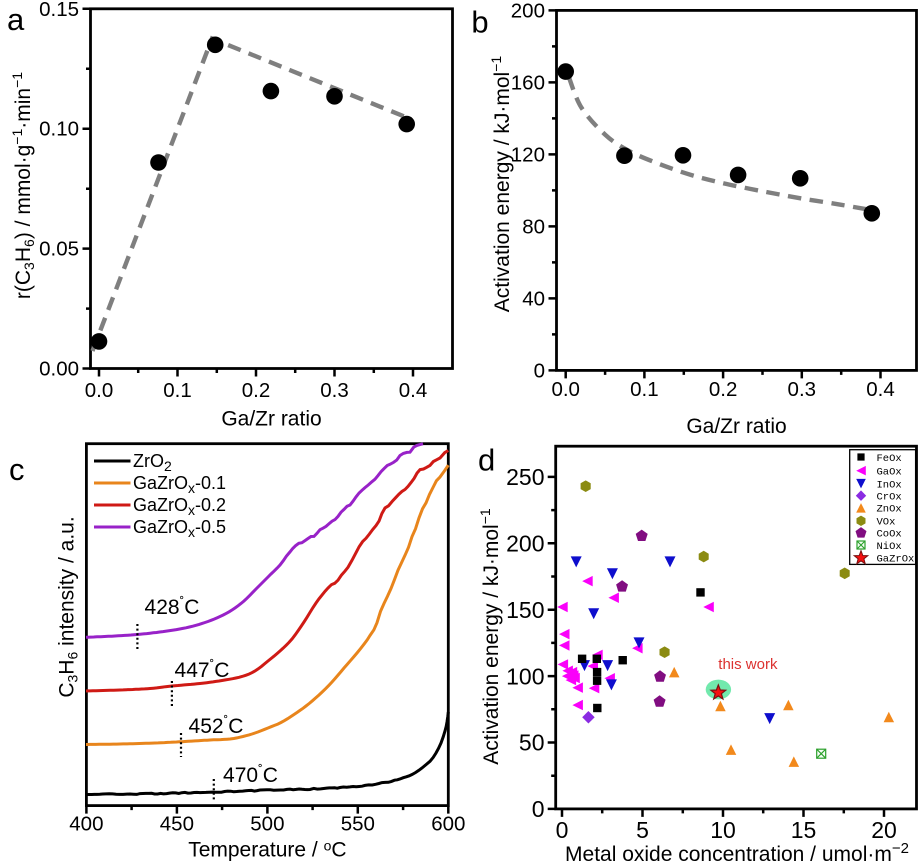  What do you see at coordinates (59, 249) in the screenshot?
I see `svg-text: 0.05` at bounding box center [59, 249].